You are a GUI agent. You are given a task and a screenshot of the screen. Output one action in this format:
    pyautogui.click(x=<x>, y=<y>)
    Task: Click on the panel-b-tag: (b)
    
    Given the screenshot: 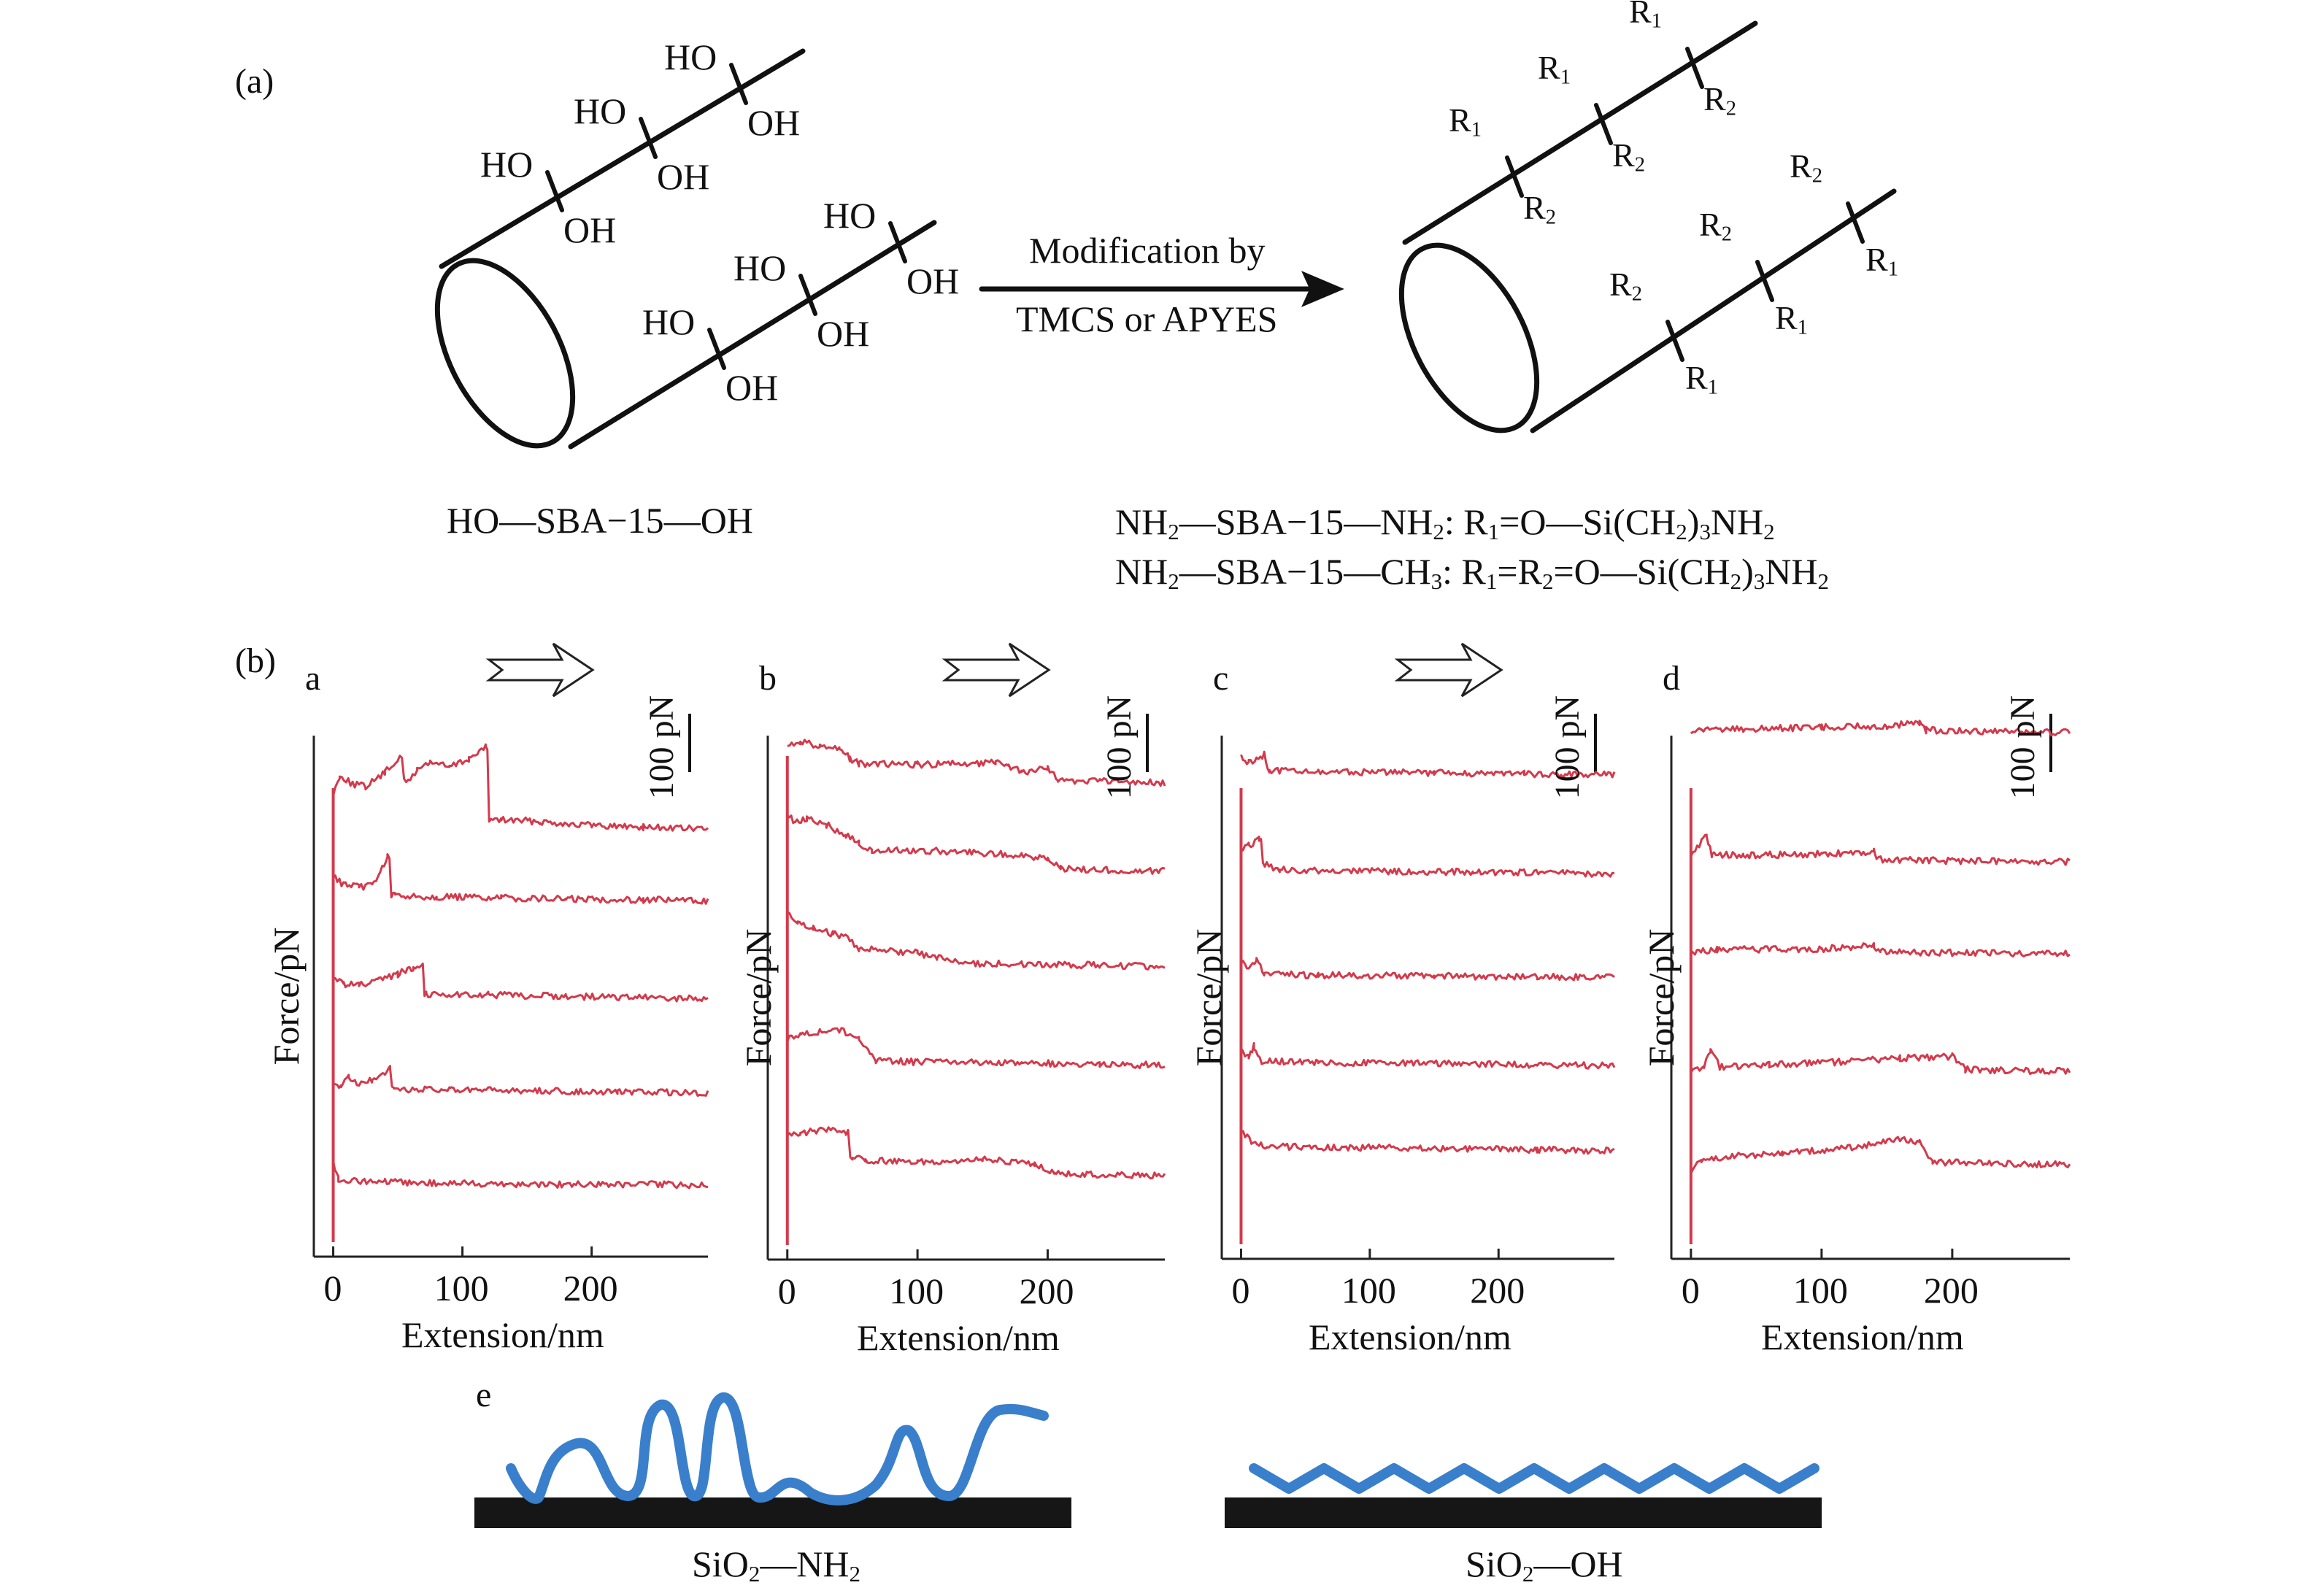 What is the action you would take?
    pyautogui.click(x=256, y=660)
    